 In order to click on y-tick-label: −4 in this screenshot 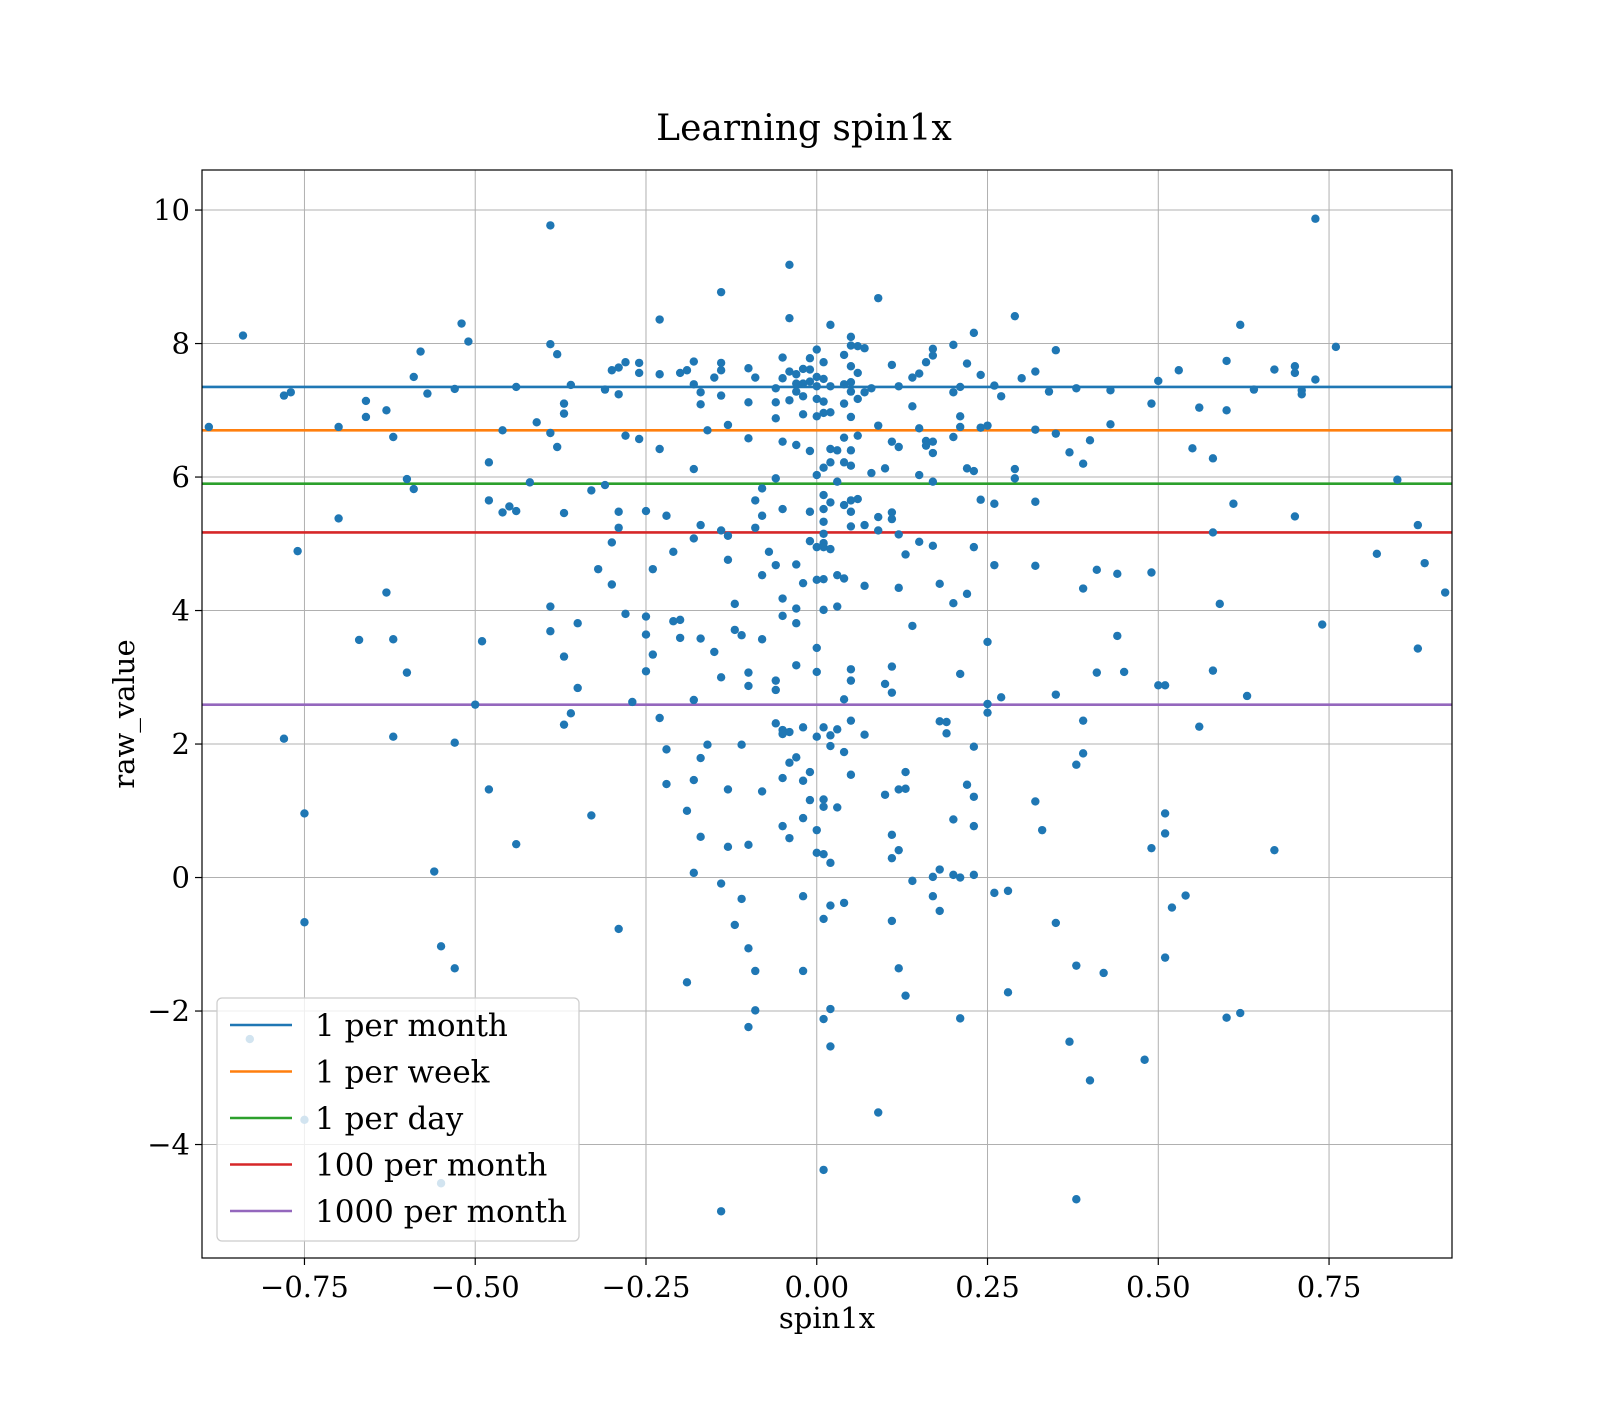, I will do `click(168, 1145)`.